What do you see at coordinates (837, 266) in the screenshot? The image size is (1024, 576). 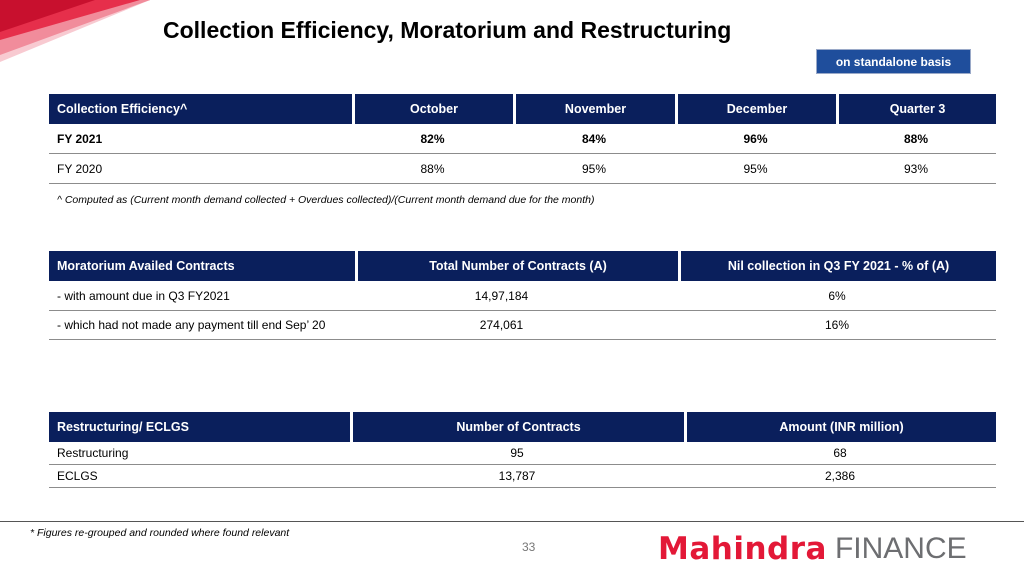 I see `column-header: Nil collection in Q3 FY 2021 - % of (A)` at bounding box center [837, 266].